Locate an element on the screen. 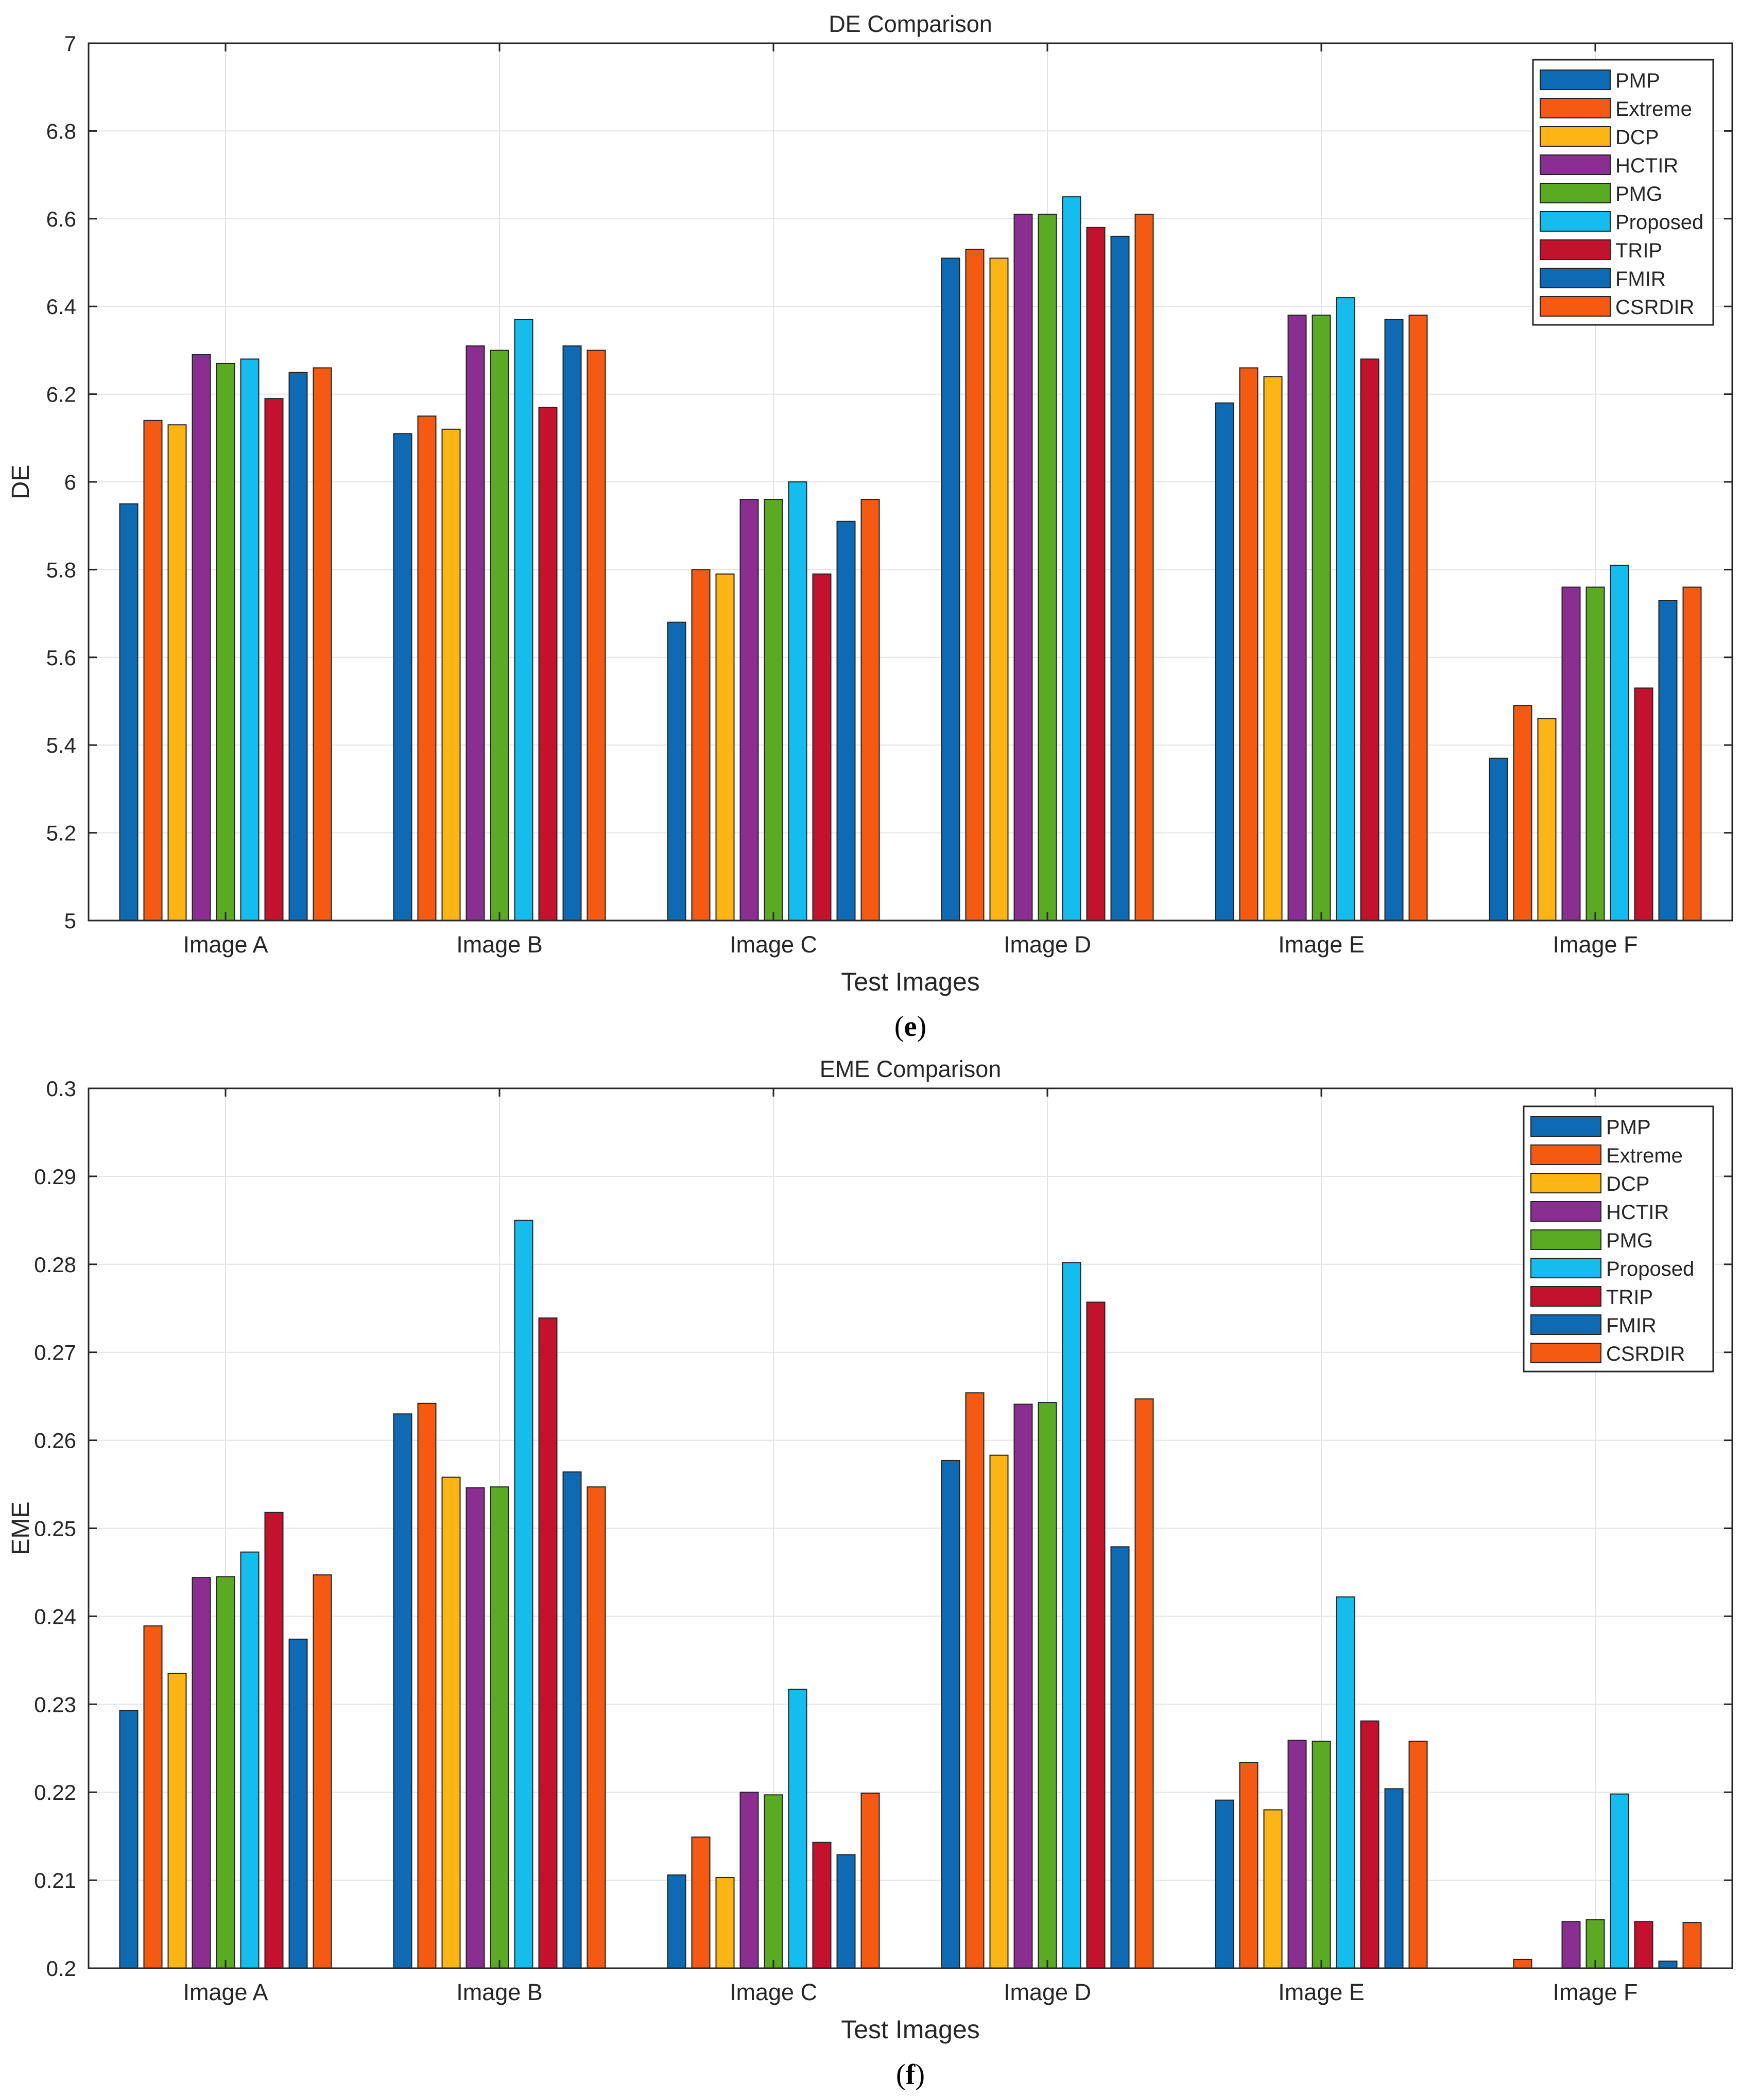  x-tick-label: Image E is located at coordinates (1321, 944).